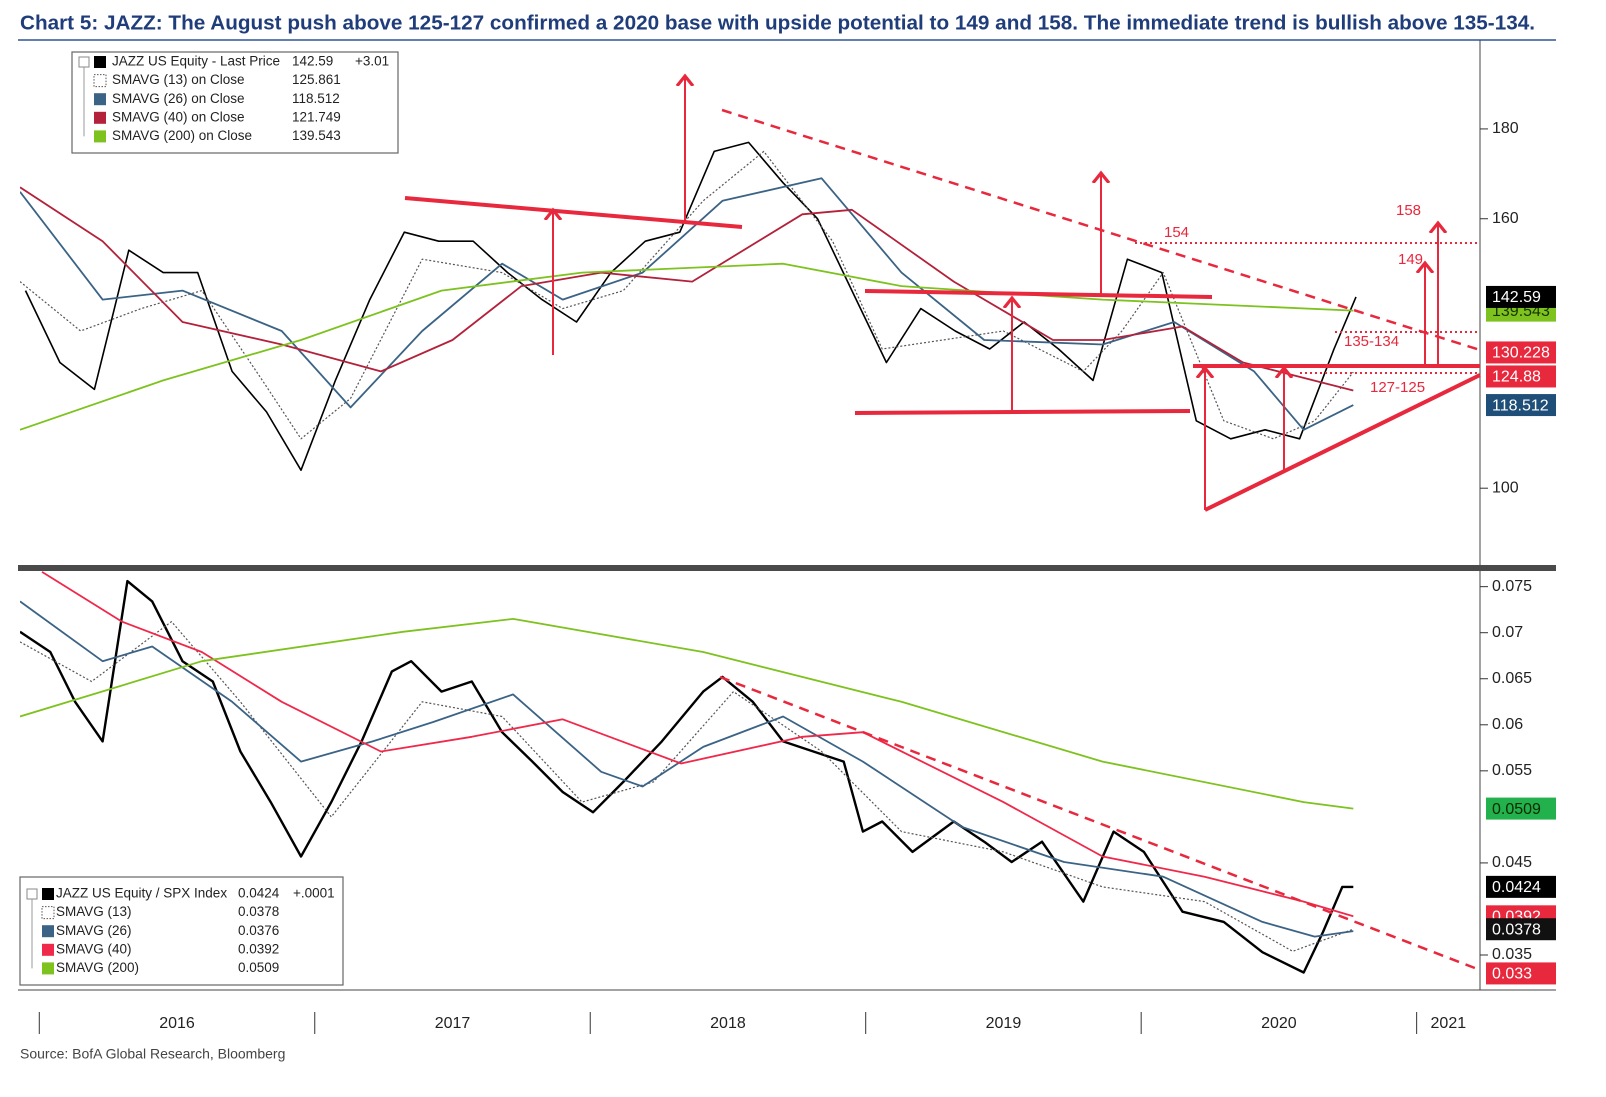 This screenshot has height=1097, width=1606. I want to click on x-tick-label: 2017, so click(453, 1023).